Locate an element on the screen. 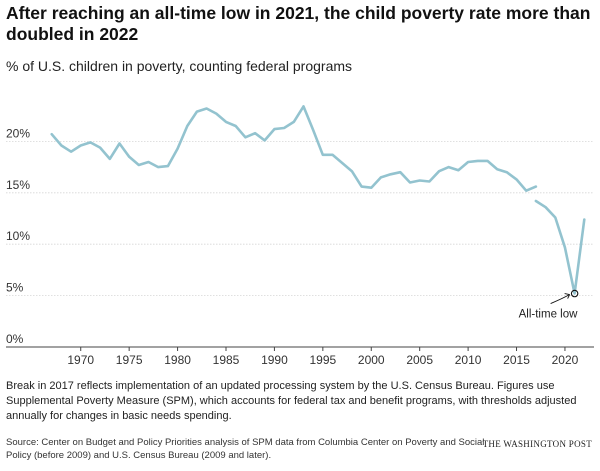 The width and height of the screenshot is (600, 471). y-tick-label: 20% is located at coordinates (18, 133).